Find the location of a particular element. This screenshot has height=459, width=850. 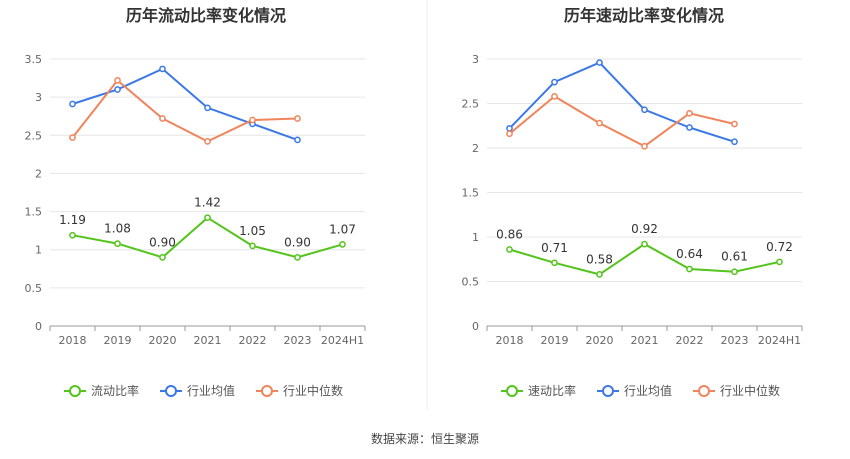

data-label: 1.05 is located at coordinates (252, 231).